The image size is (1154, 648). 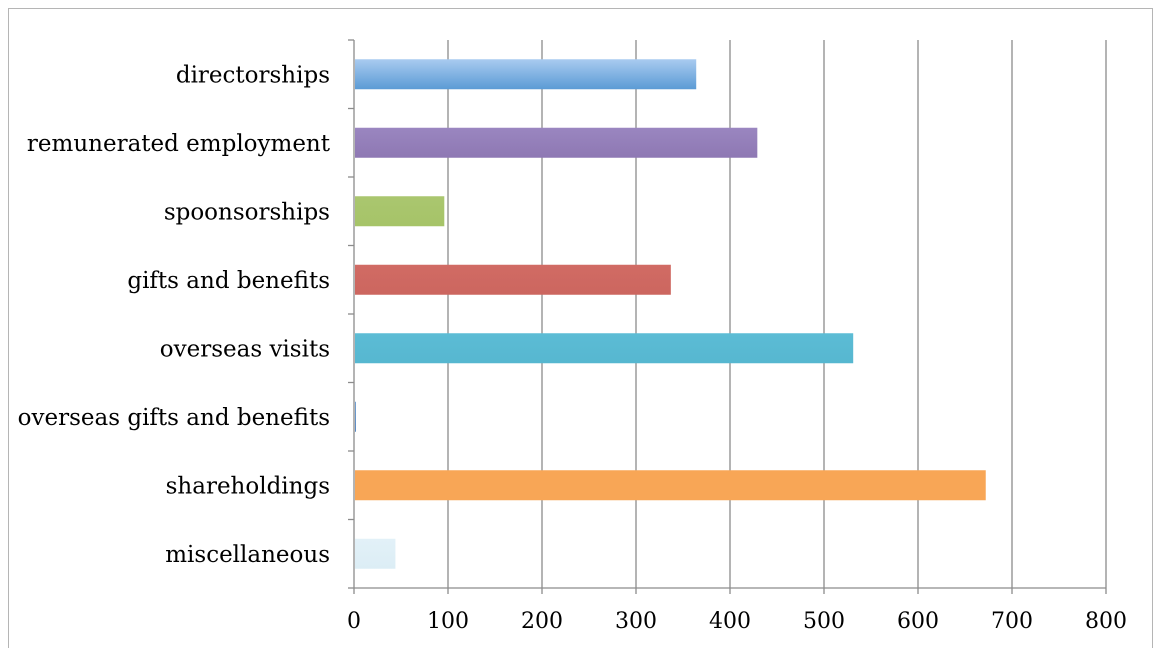 I want to click on bar-gifts-and-benefits, so click(x=513, y=279).